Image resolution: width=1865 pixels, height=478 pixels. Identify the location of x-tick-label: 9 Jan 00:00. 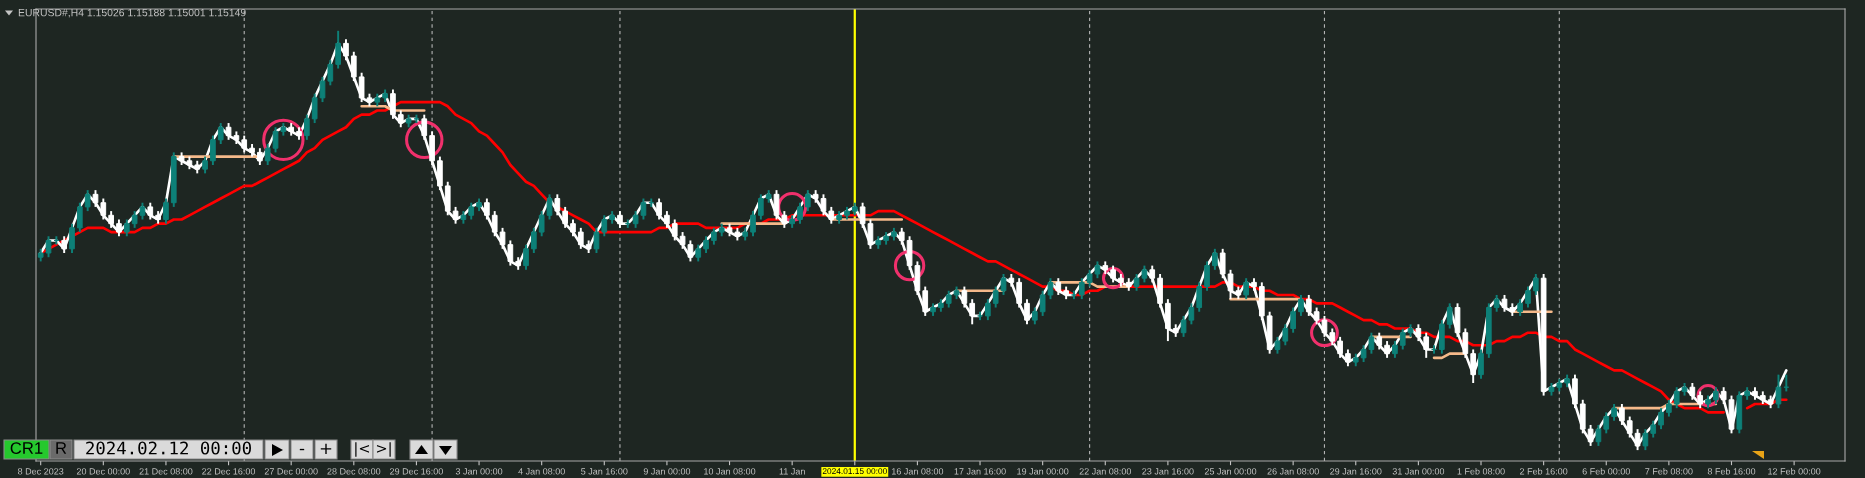
(667, 471).